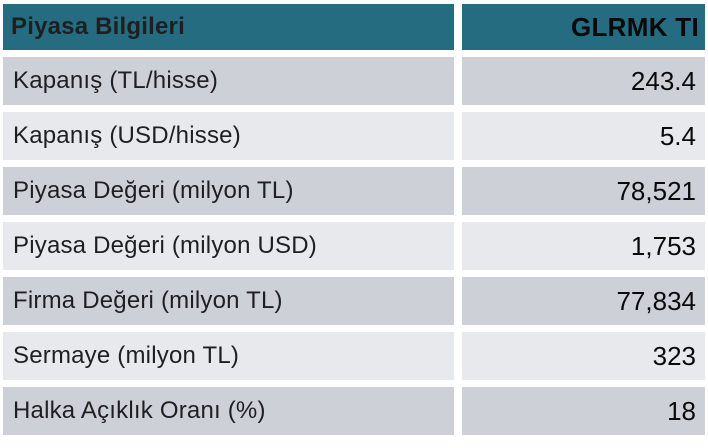  I want to click on table-header-ticker-cell: GLRMK TI, so click(583, 27).